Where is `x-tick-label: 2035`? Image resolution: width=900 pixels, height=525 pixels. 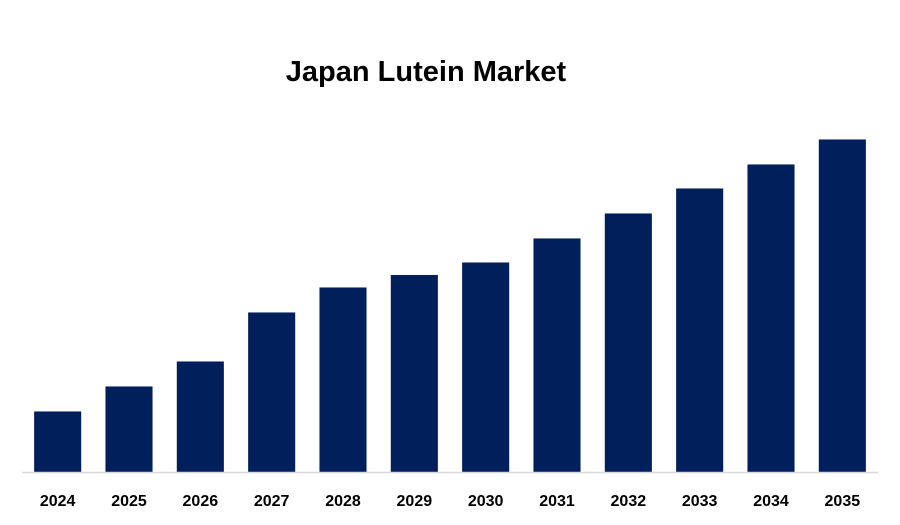 x-tick-label: 2035 is located at coordinates (843, 501).